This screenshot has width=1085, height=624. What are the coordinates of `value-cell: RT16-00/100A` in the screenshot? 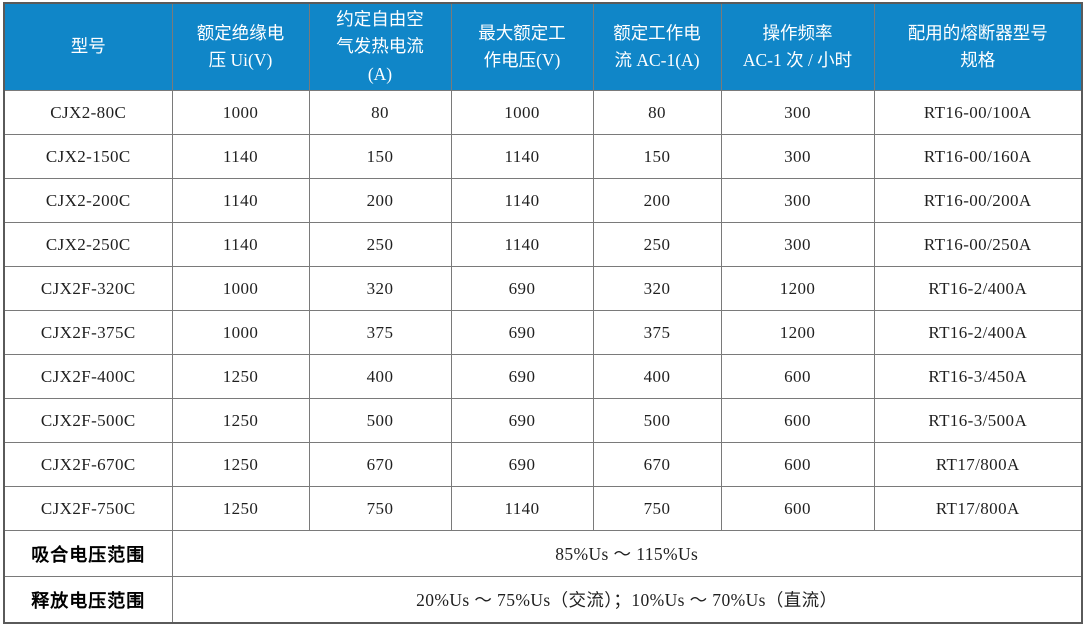 It's located at (978, 112).